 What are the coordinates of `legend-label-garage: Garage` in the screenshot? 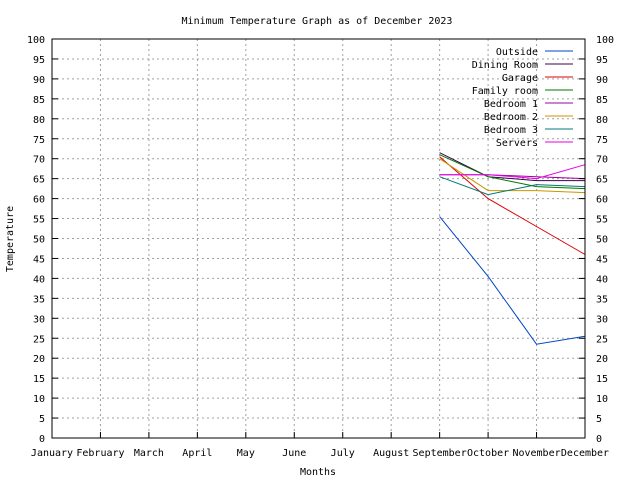 It's located at (520, 78).